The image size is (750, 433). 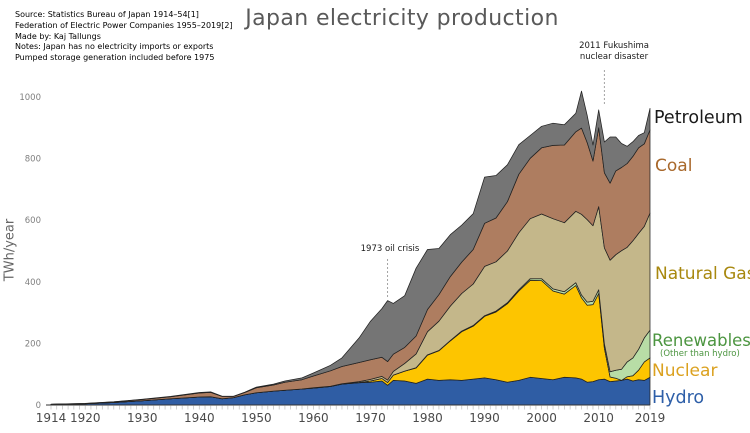 I want to click on y-tick-label: 400, so click(x=33, y=283).